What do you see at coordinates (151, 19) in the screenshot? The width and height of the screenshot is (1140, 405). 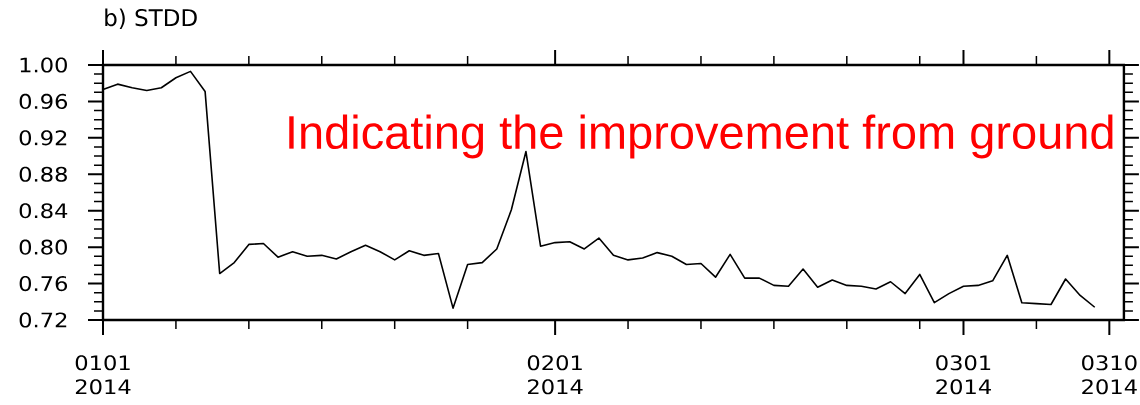 I see `chart-title: b) STDD` at bounding box center [151, 19].